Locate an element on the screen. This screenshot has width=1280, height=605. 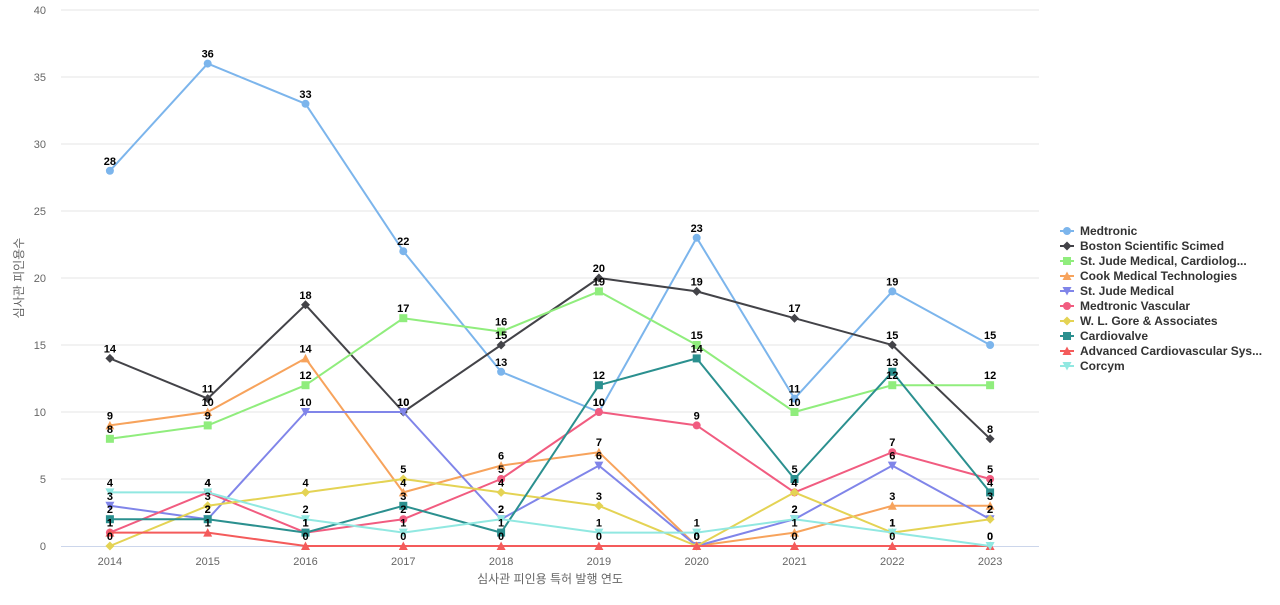
legend-item: Medtronic Vascular is located at coordinates (1125, 306).